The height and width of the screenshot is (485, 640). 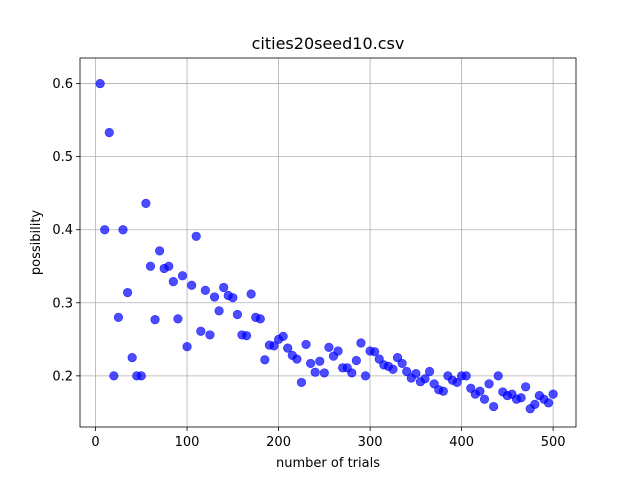 I want to click on x-tick-label: 500, so click(x=553, y=442).